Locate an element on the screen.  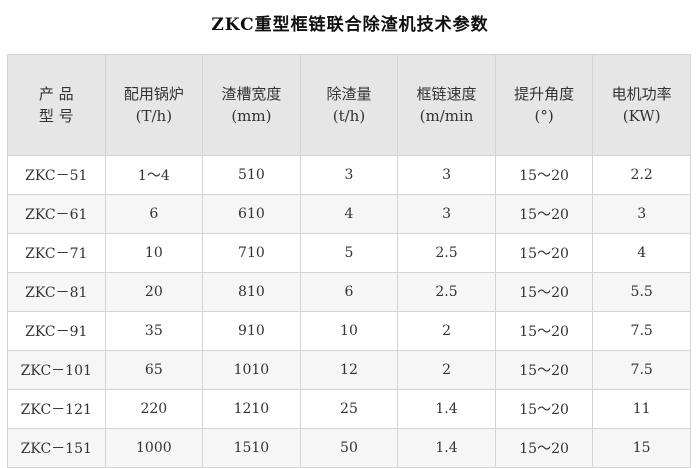
column-header: 电机功率 (KW) is located at coordinates (641, 105).